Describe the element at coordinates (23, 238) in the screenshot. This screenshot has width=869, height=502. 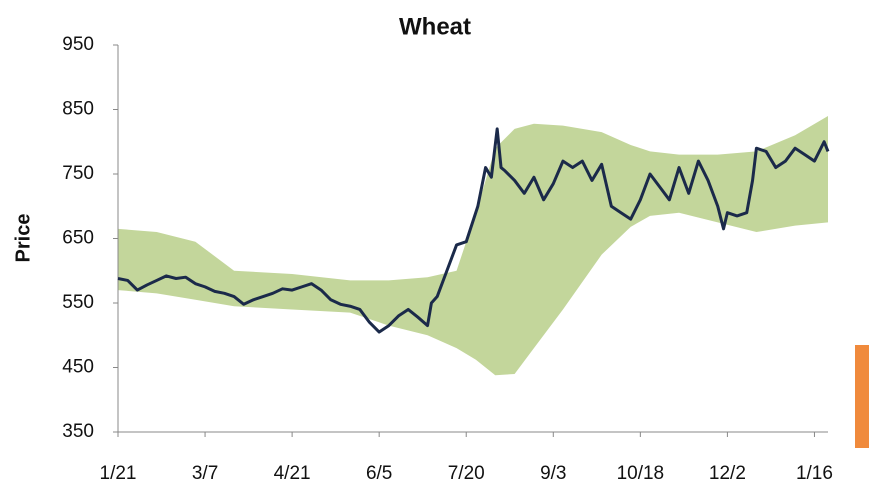
I see `y-axis-label: Price` at that location.